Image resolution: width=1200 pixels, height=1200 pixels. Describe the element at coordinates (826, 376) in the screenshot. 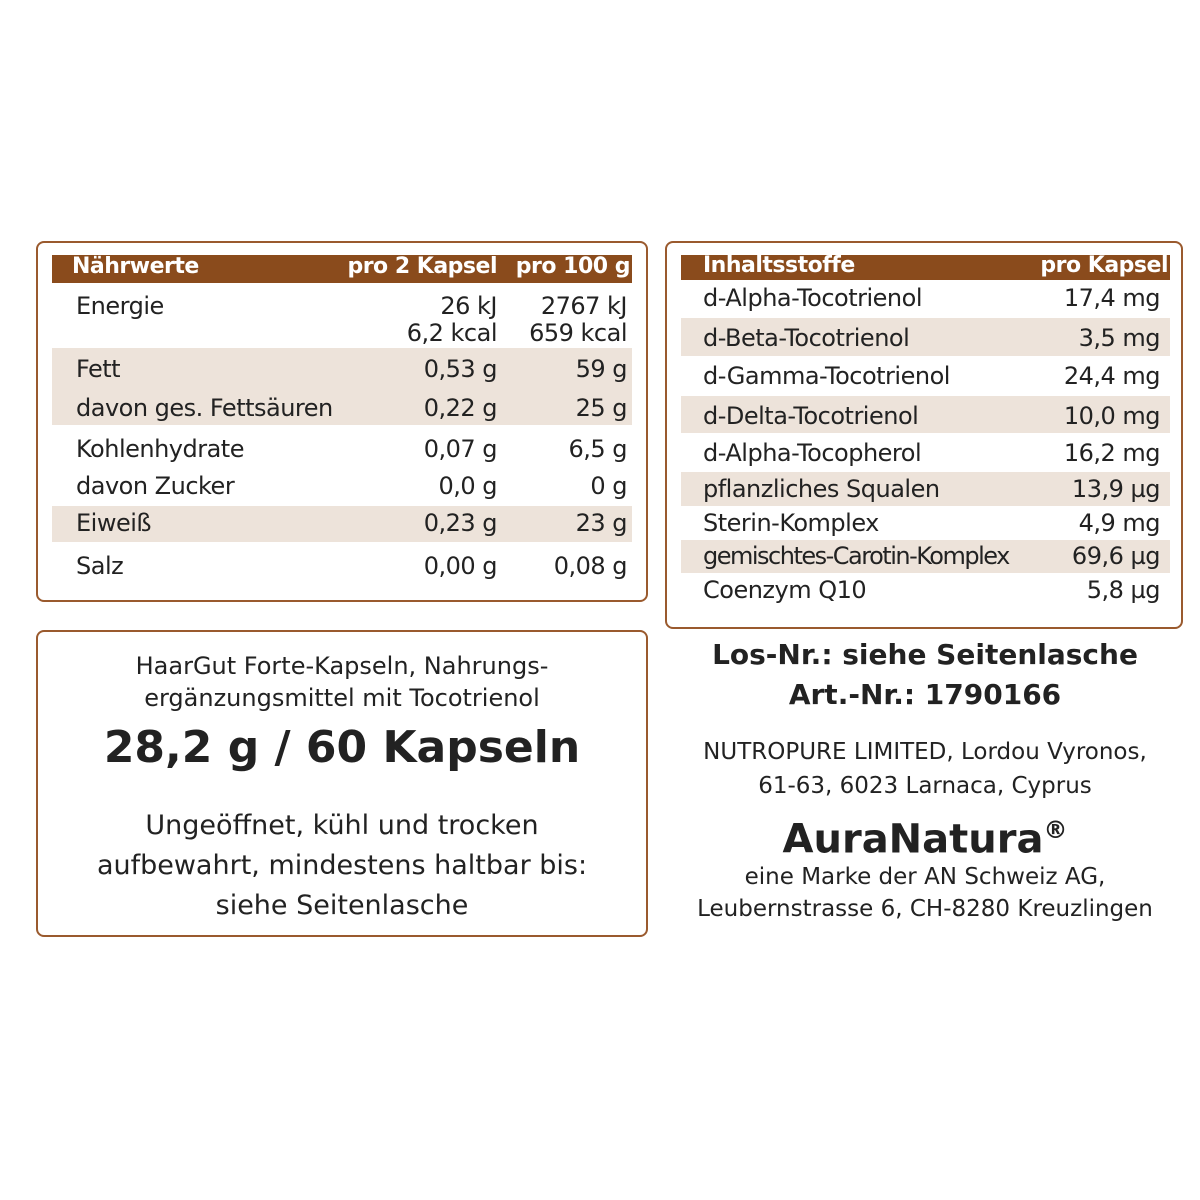

I see `table-cell: d-Gamma-Tocotrienol` at that location.